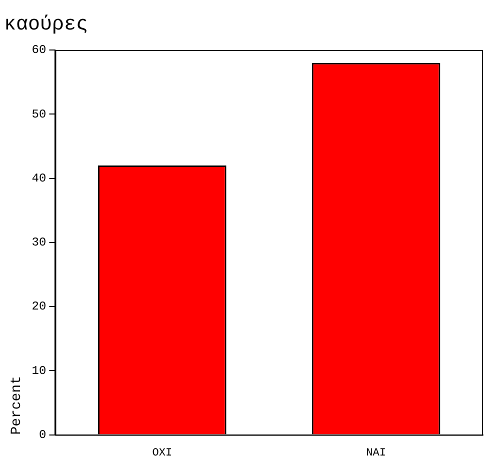 The image size is (484, 466). Describe the element at coordinates (17, 405) in the screenshot. I see `y-axis-title: Percent` at that location.